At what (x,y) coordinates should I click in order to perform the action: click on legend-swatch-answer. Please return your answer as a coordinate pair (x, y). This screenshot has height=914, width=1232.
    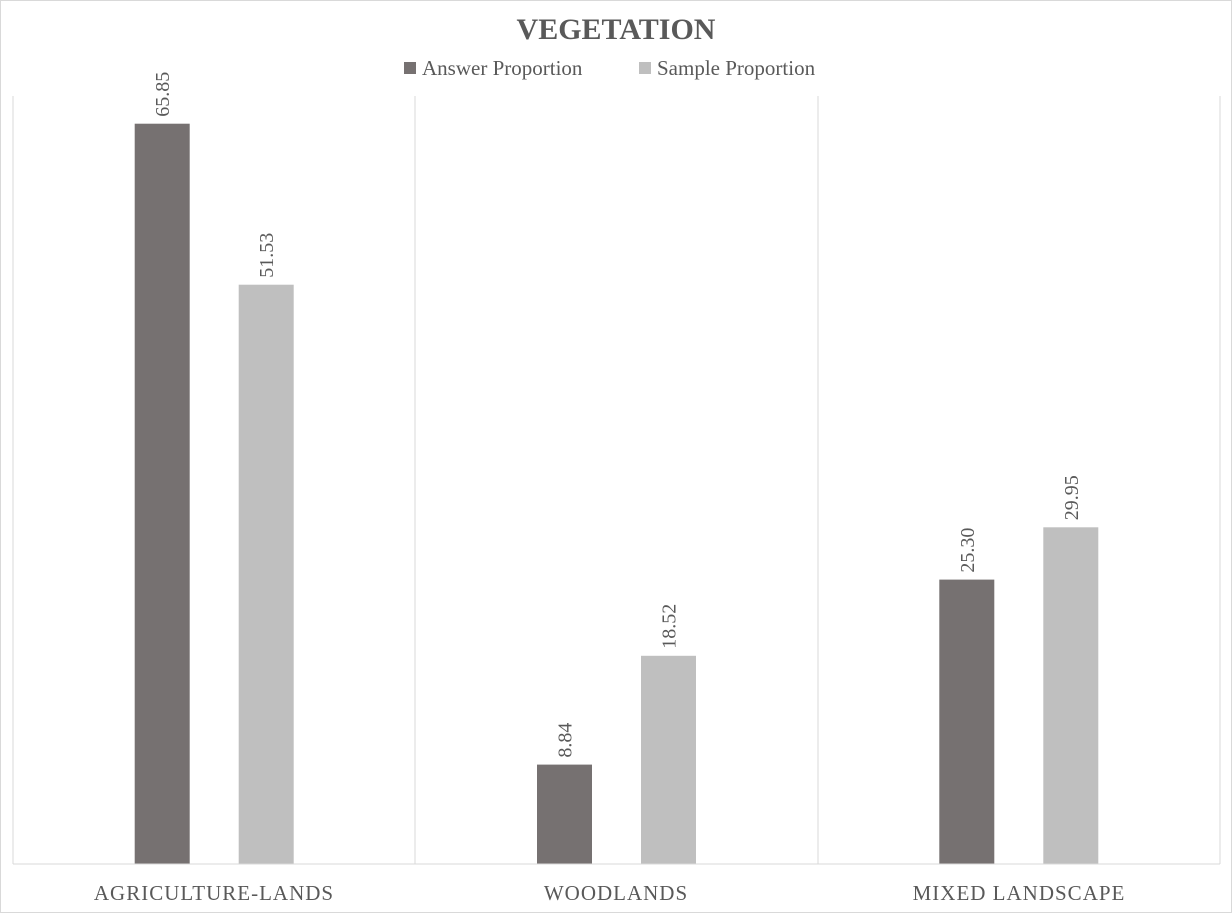
    Looking at the image, I should click on (410, 68).